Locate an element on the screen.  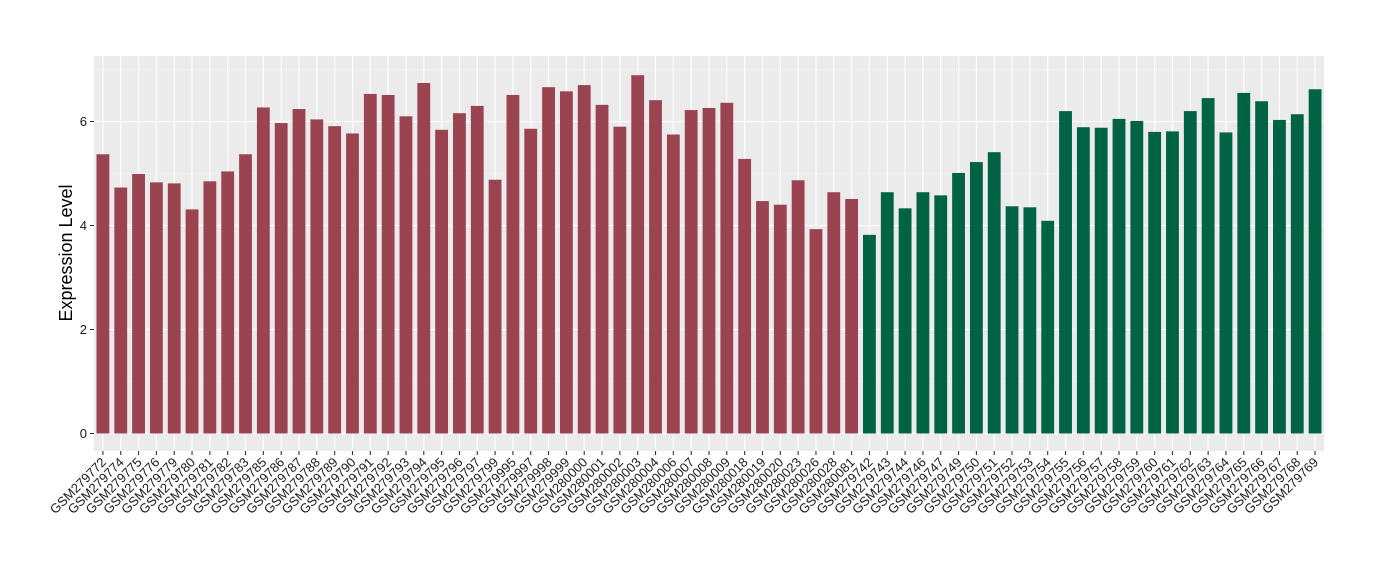
bar-GSM280008 is located at coordinates (709, 270).